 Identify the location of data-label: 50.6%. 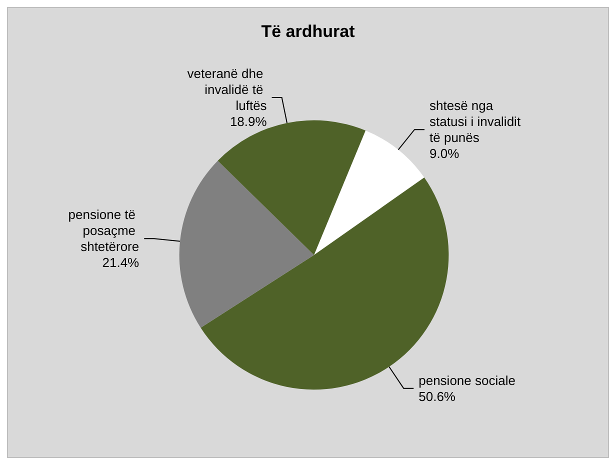
(437, 396).